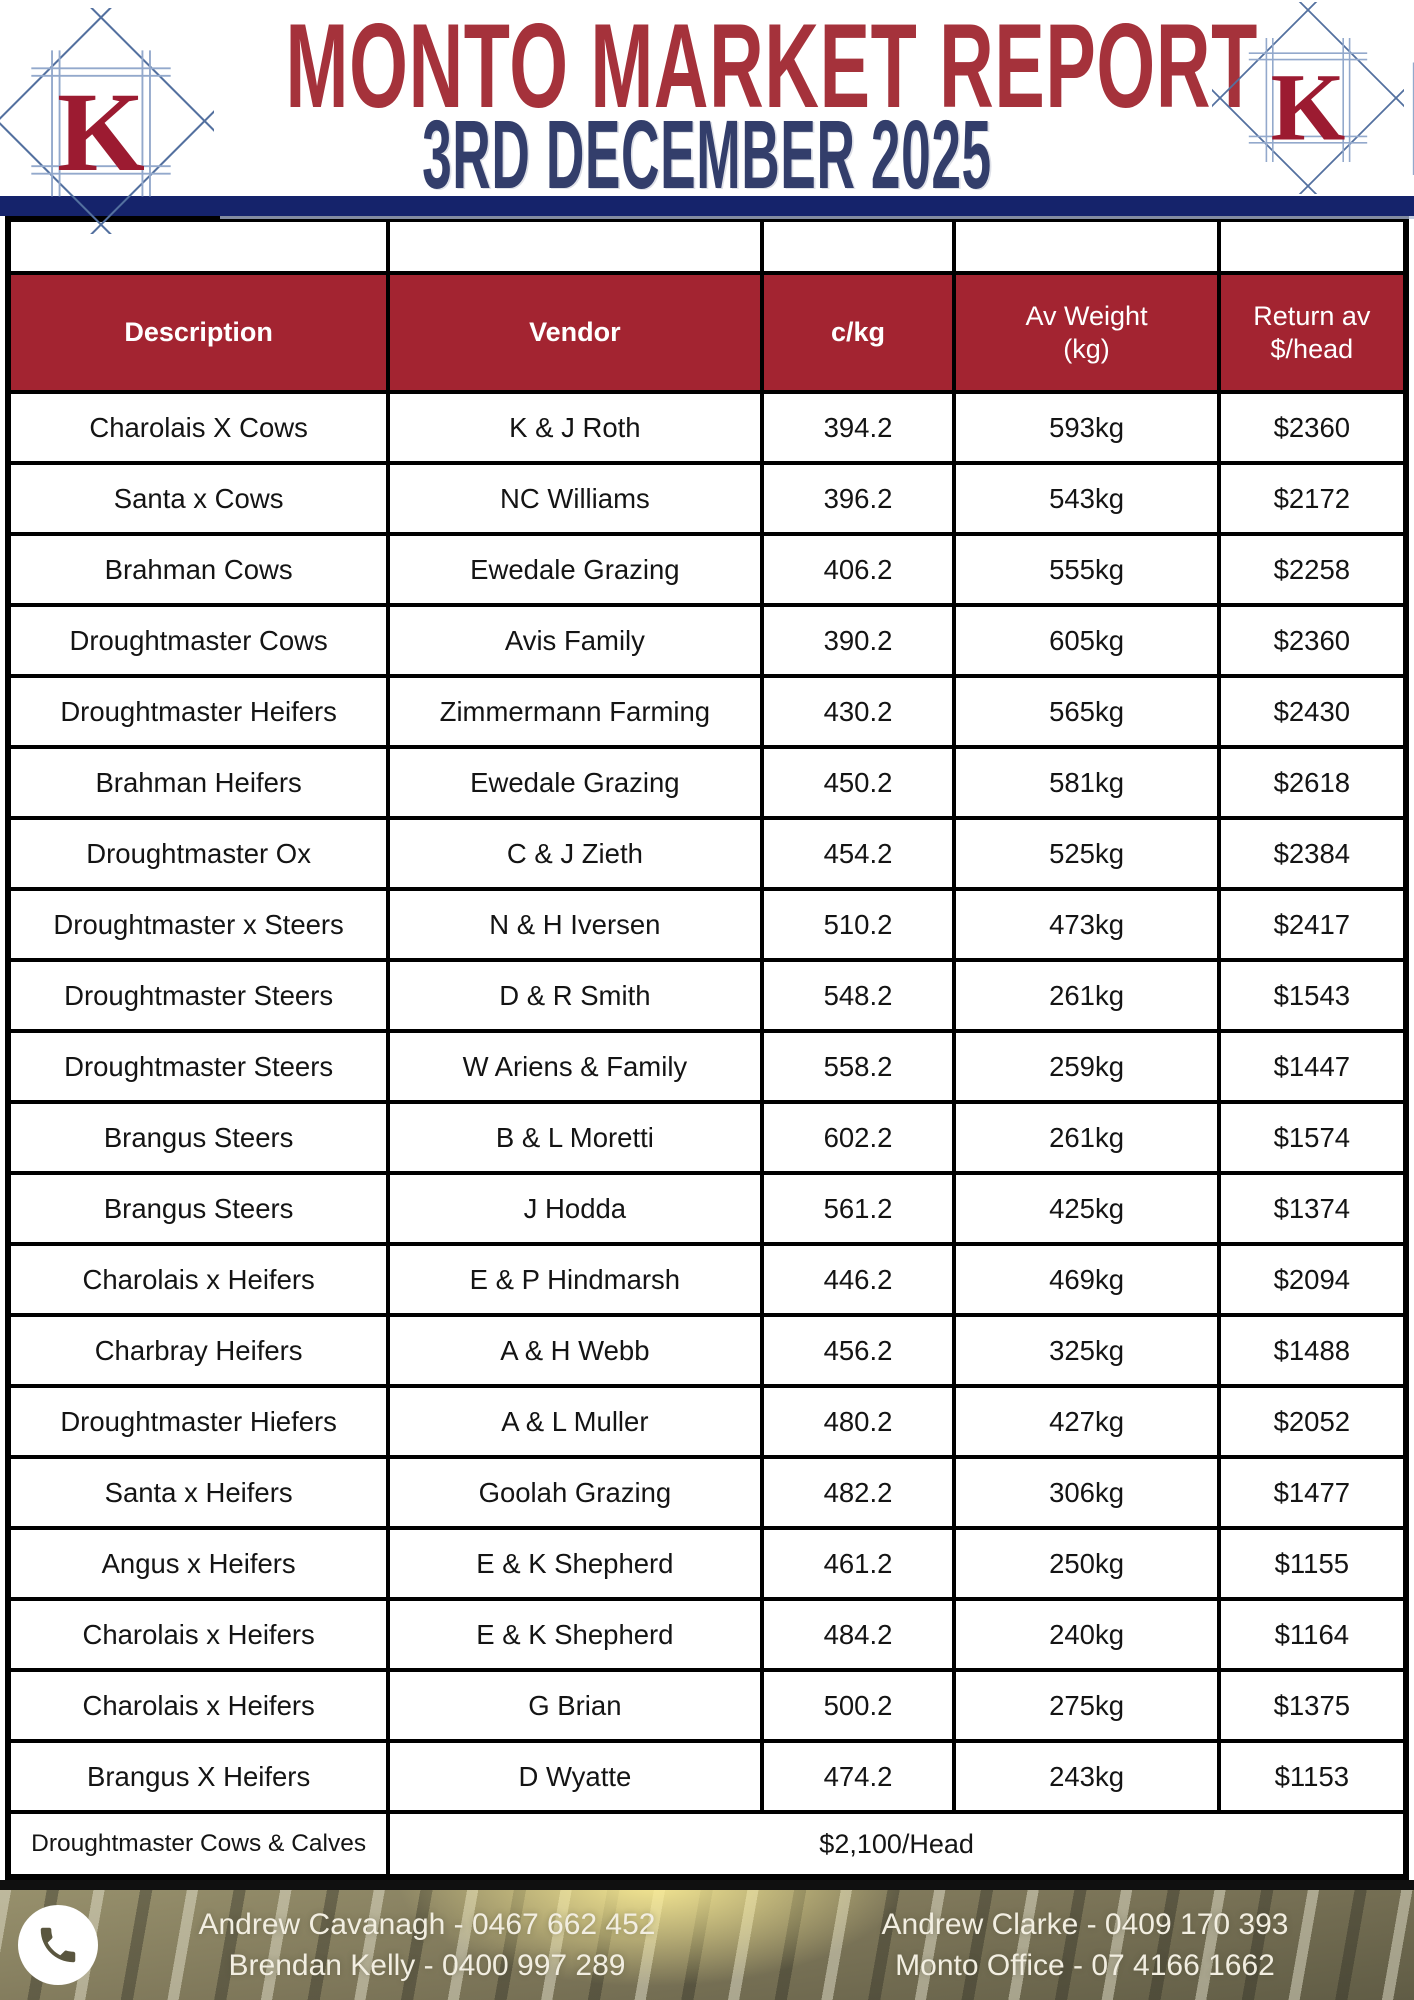 This screenshot has height=2000, width=1414. I want to click on cell-vendor: E & K Shepherd, so click(575, 1563).